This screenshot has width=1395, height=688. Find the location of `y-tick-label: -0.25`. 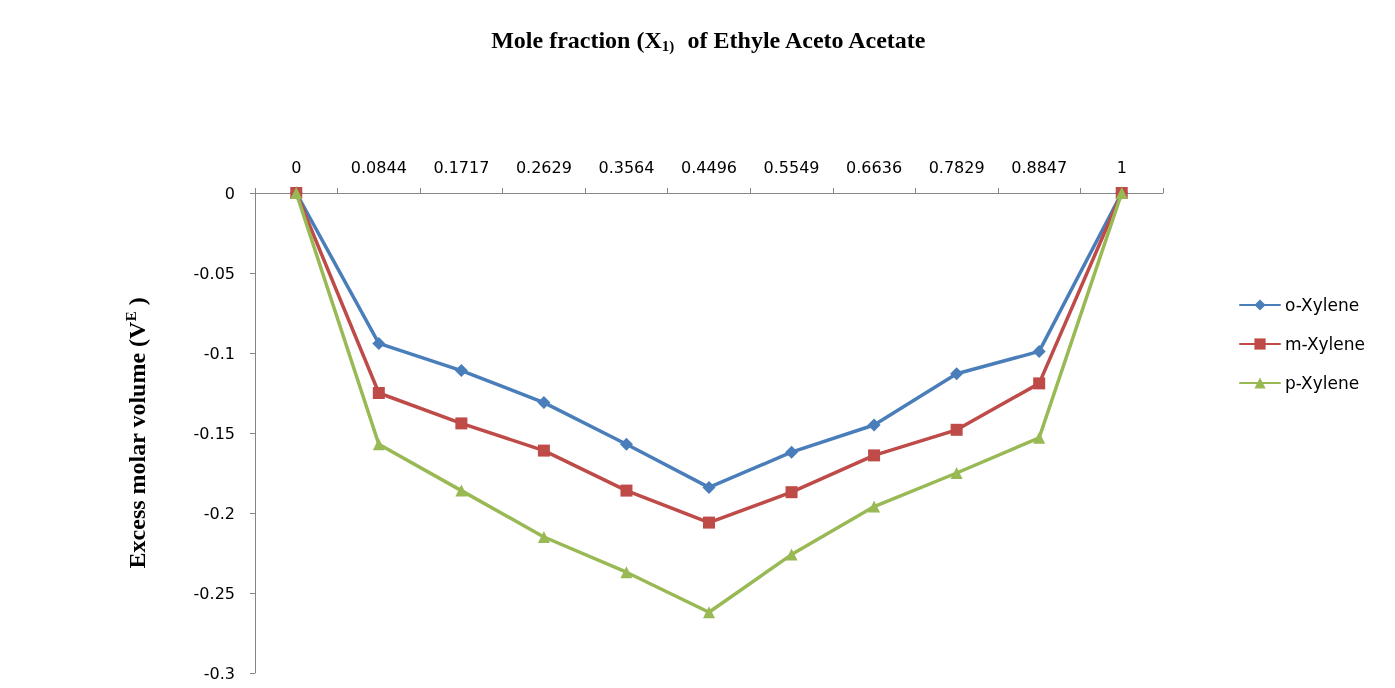

y-tick-label: -0.25 is located at coordinates (214, 593).